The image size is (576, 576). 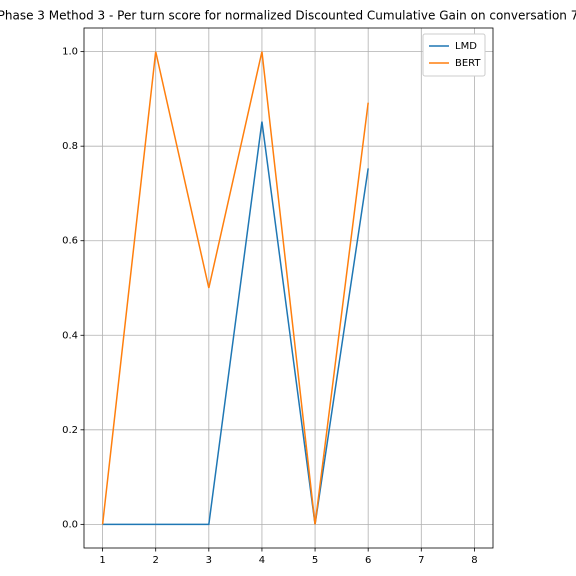 I want to click on x-tick-label: 5, so click(x=315, y=560).